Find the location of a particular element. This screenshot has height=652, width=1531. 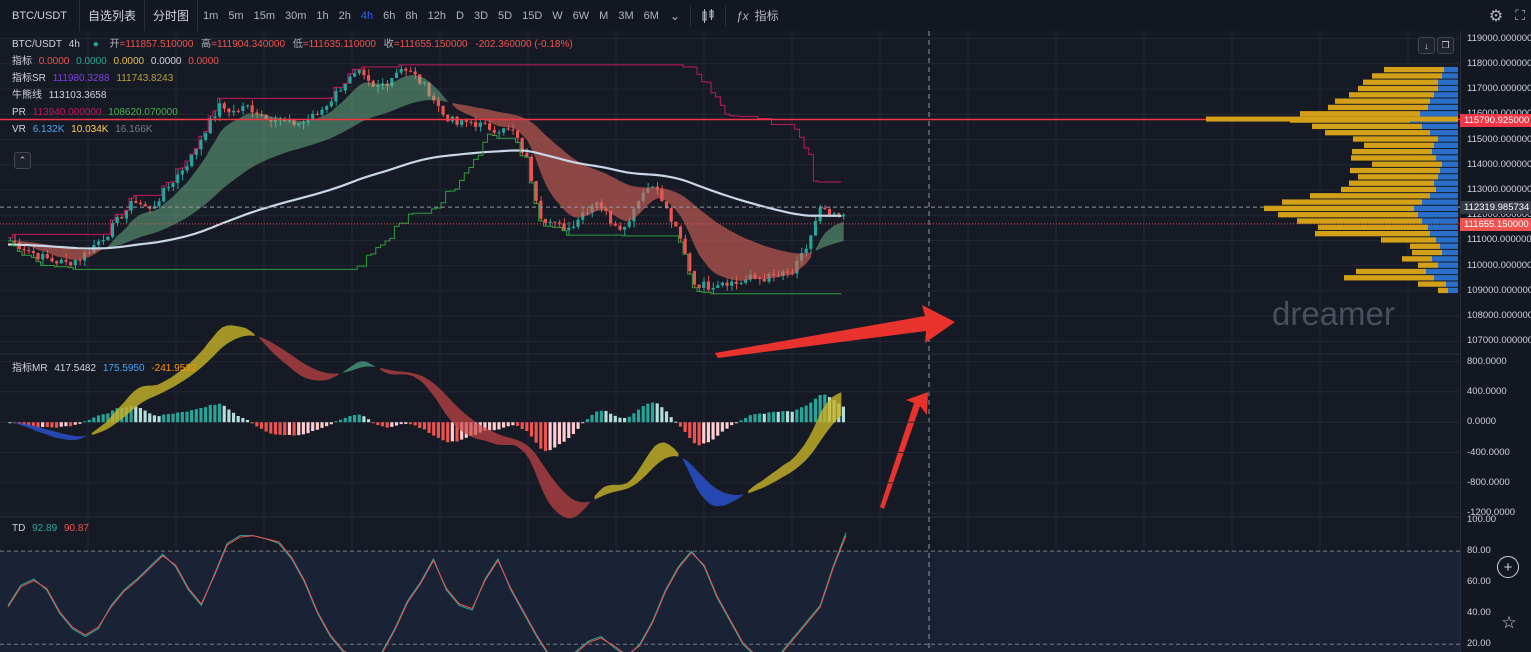

timeframe-30m: 30m is located at coordinates (296, 15).